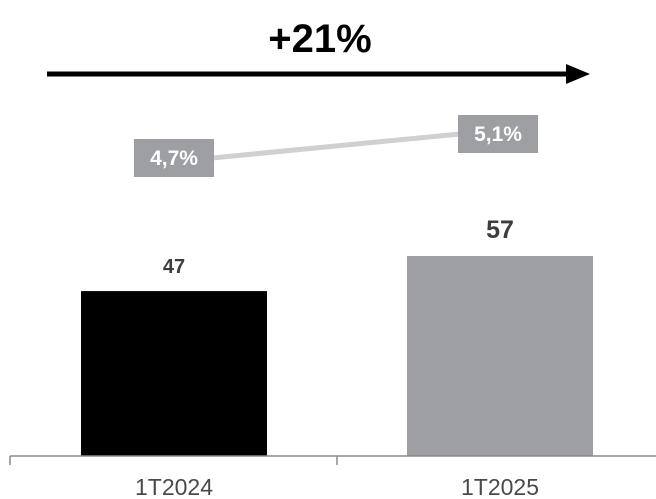  I want to click on x-tick-label: 1T2025, so click(500, 486).